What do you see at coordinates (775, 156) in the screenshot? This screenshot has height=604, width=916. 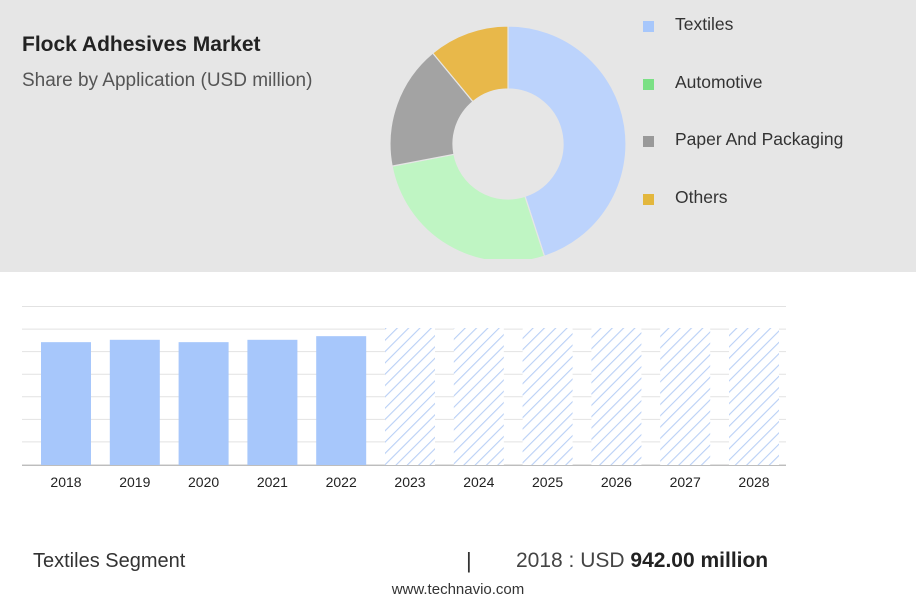 I see `legend-item-paper-and-packaging: Paper And Packaging` at bounding box center [775, 156].